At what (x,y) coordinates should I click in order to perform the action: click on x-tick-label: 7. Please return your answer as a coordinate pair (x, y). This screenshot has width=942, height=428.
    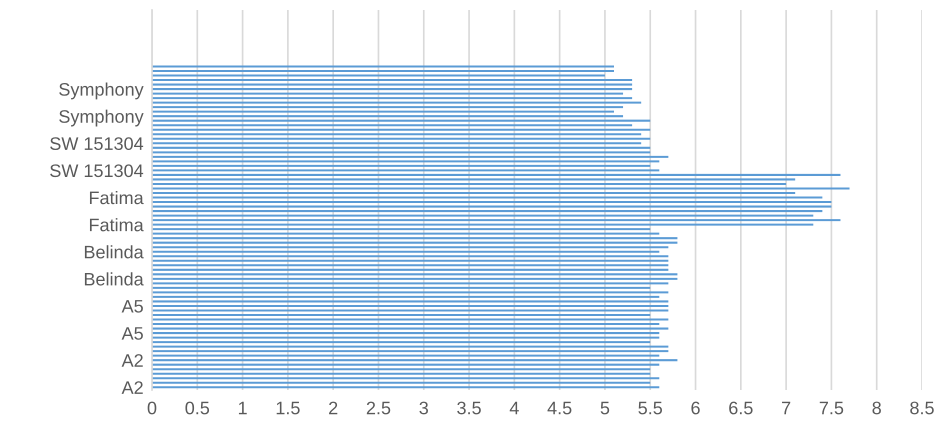
    Looking at the image, I should click on (786, 408).